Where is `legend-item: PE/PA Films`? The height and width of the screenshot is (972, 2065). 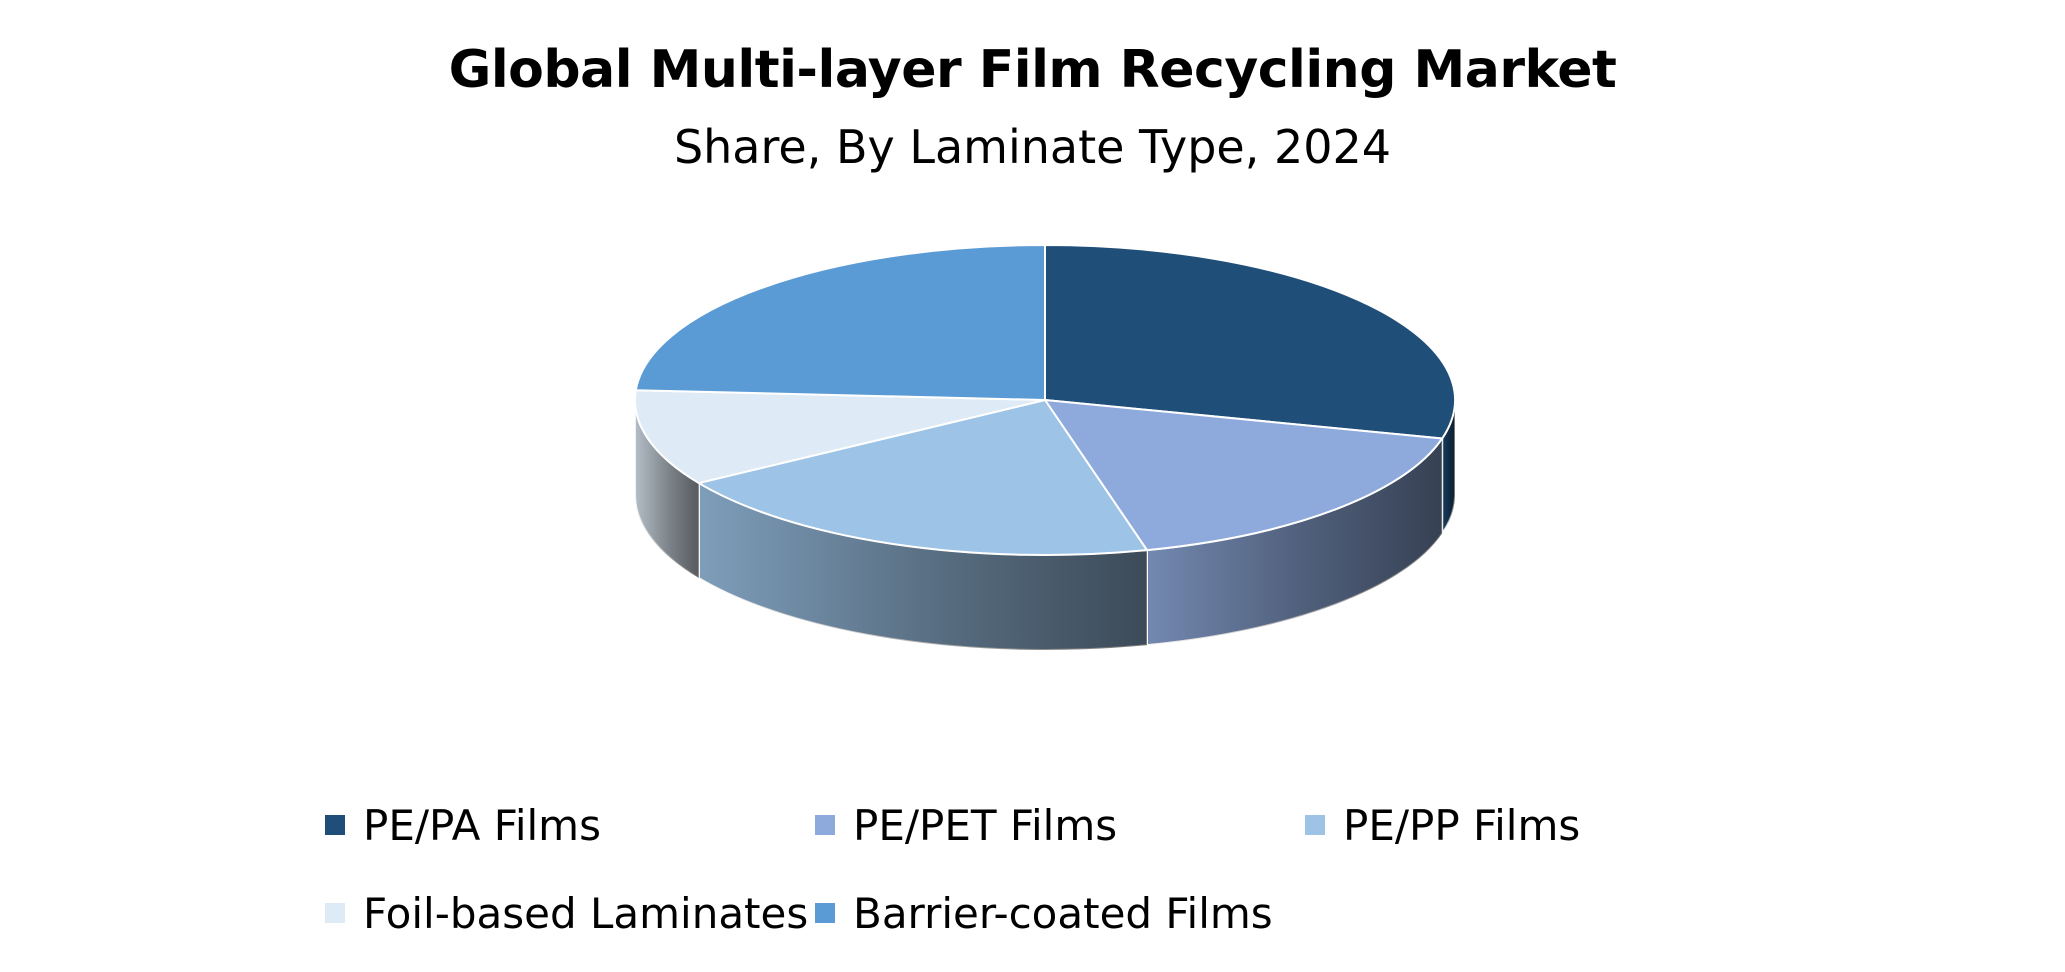 legend-item: PE/PA Films is located at coordinates (463, 825).